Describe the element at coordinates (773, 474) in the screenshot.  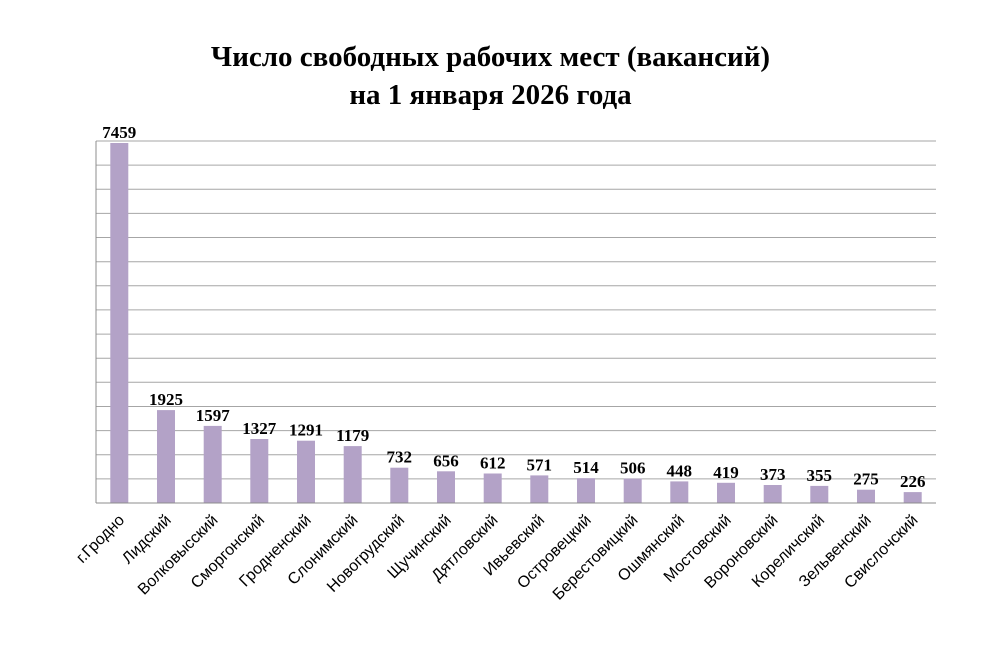
I see `value-label: 373` at that location.